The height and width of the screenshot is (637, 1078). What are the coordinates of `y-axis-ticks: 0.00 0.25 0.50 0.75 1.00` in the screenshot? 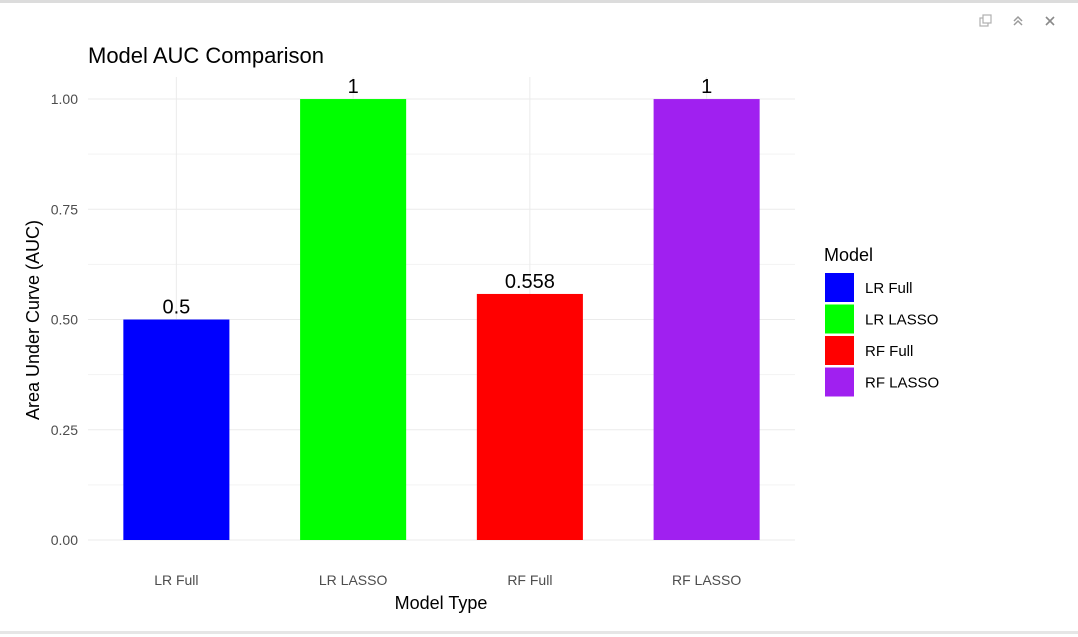 It's located at (64, 319).